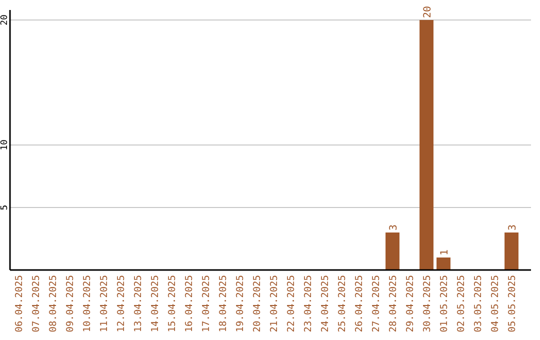 The image size is (540, 340). I want to click on y-tick-label: 10, so click(5, 145).